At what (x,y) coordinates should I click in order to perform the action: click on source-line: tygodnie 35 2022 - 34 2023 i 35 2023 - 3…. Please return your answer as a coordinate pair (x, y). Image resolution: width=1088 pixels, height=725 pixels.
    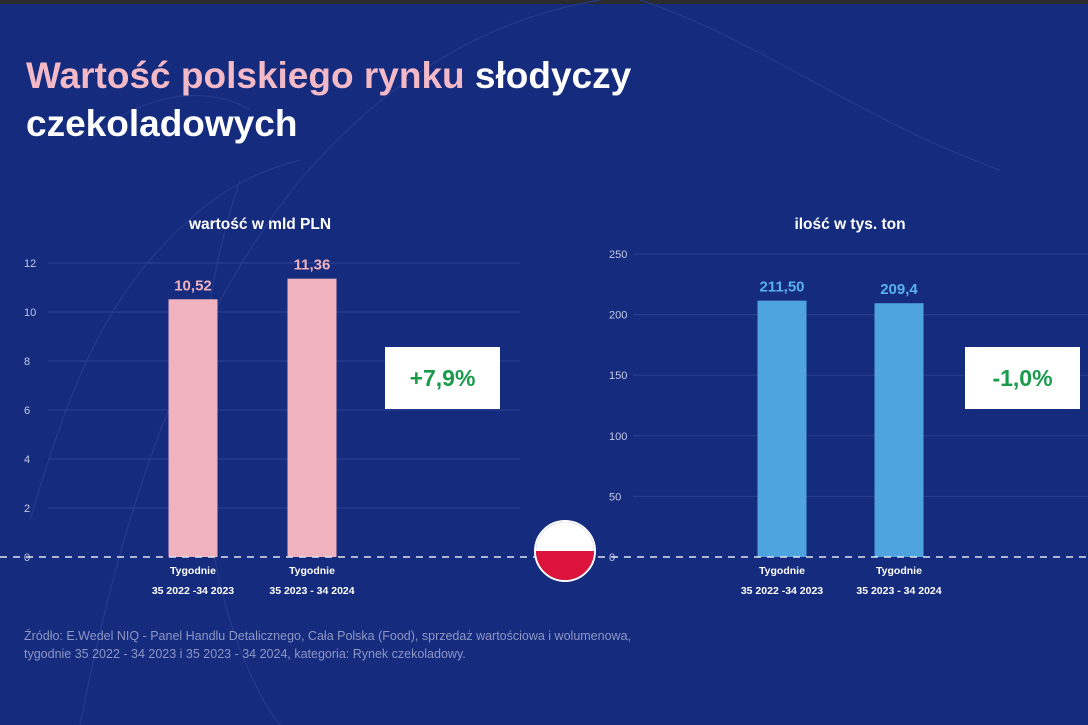
    Looking at the image, I should click on (245, 654).